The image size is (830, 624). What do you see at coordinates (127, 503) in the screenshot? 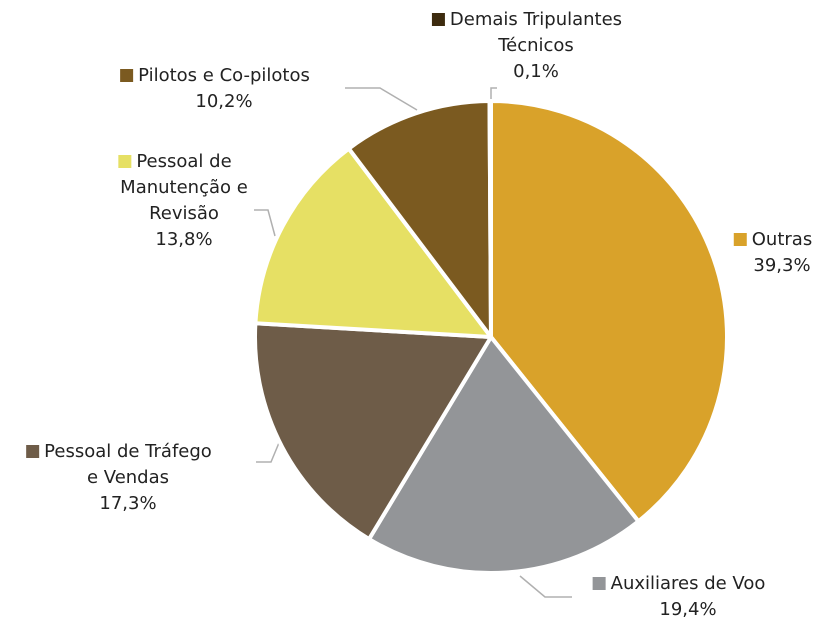
I see `slice-value-label: 17,3%` at bounding box center [127, 503].